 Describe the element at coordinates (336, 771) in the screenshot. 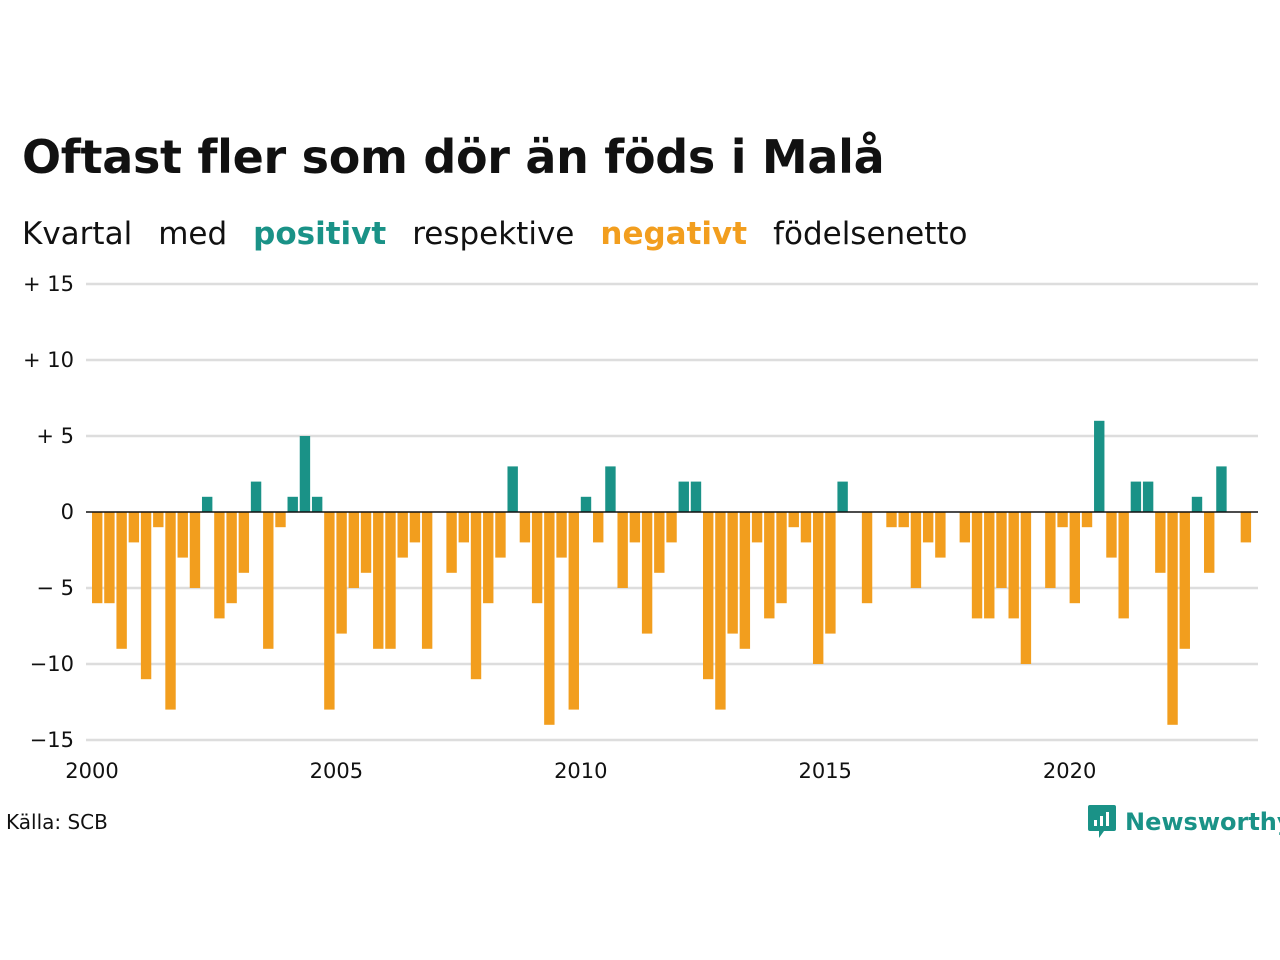

I see `x-tick-label: 2005` at that location.